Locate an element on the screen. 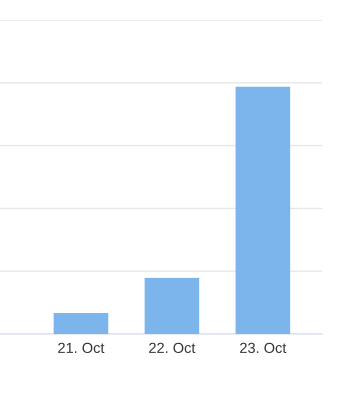 Image resolution: width=355 pixels, height=393 pixels. x-tick-label: 23. Oct is located at coordinates (263, 348).